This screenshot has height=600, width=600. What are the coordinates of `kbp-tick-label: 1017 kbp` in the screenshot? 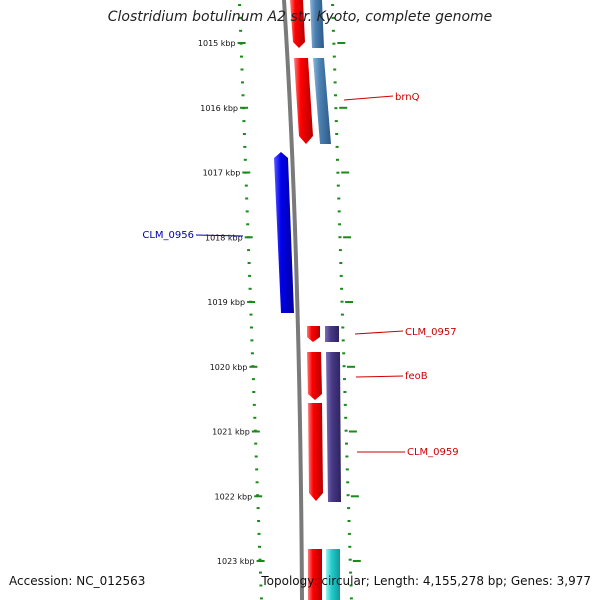 It's located at (222, 173).